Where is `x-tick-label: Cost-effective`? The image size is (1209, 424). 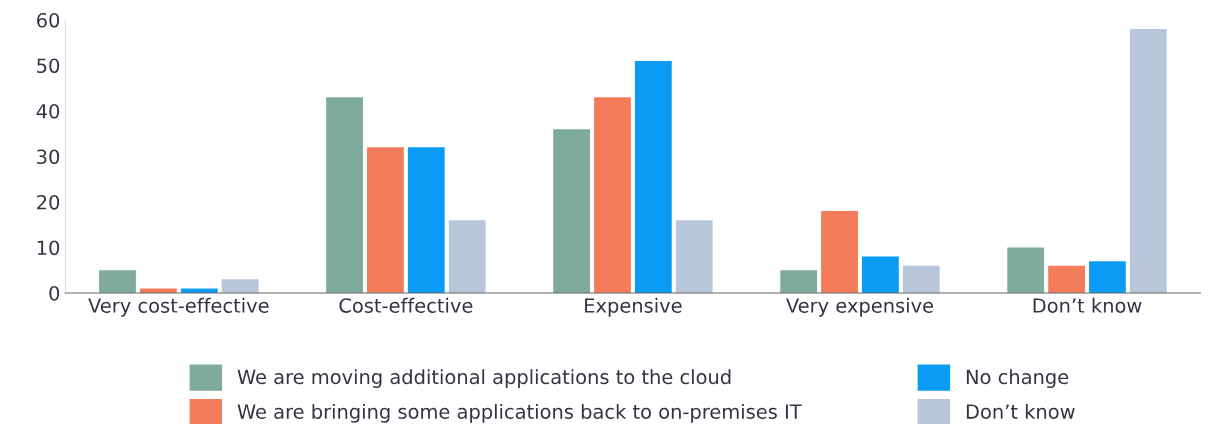 x-tick-label: Cost-effective is located at coordinates (406, 305).